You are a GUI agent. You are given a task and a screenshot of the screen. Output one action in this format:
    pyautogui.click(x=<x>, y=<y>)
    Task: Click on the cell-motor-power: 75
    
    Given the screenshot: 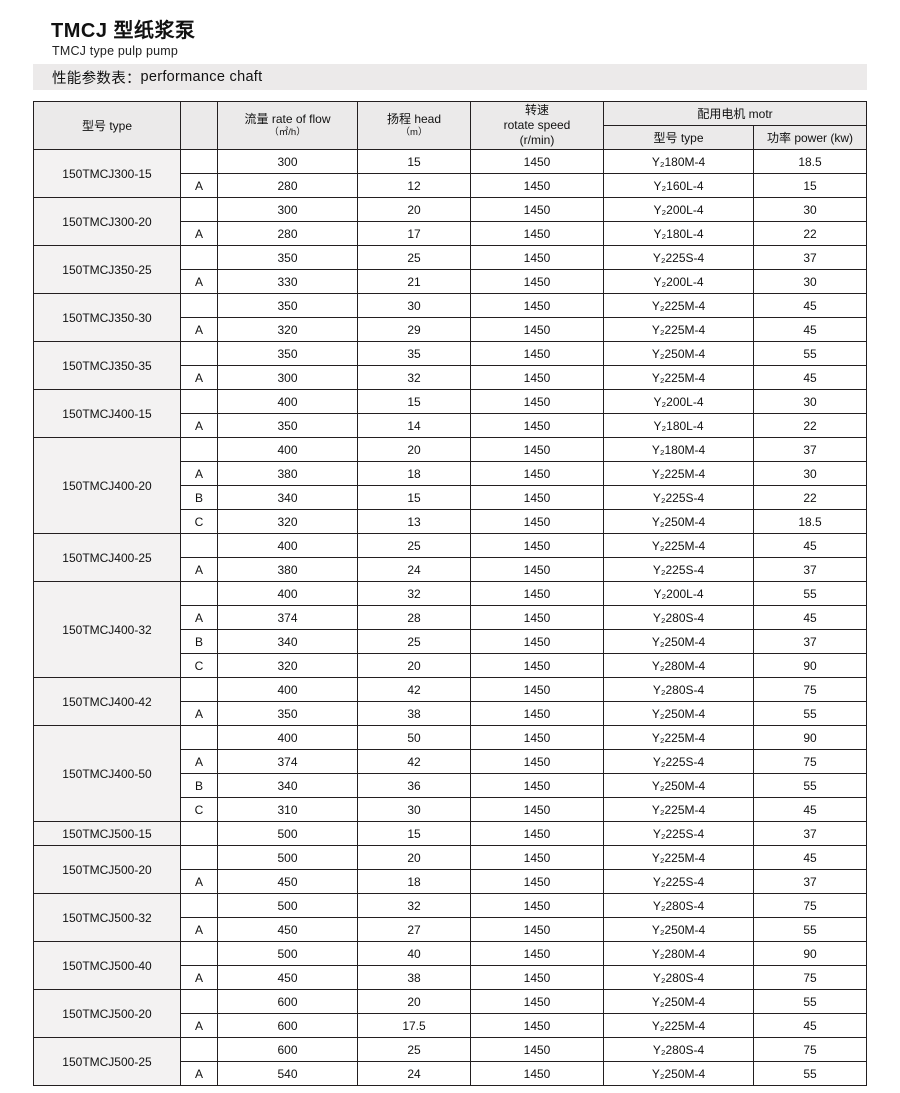 What is the action you would take?
    pyautogui.click(x=810, y=761)
    